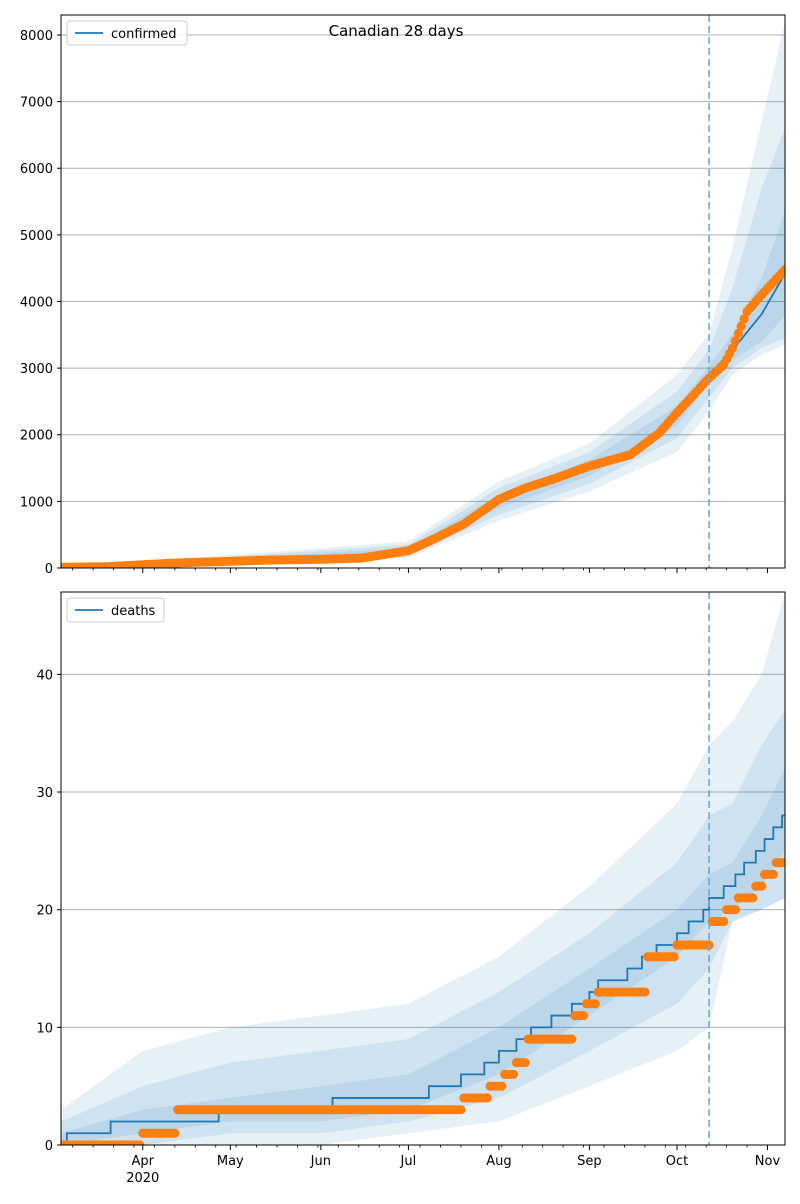 Image resolution: width=800 pixels, height=1204 pixels. What do you see at coordinates (36, 169) in the screenshot?
I see `y-tick-label: 6000` at bounding box center [36, 169].